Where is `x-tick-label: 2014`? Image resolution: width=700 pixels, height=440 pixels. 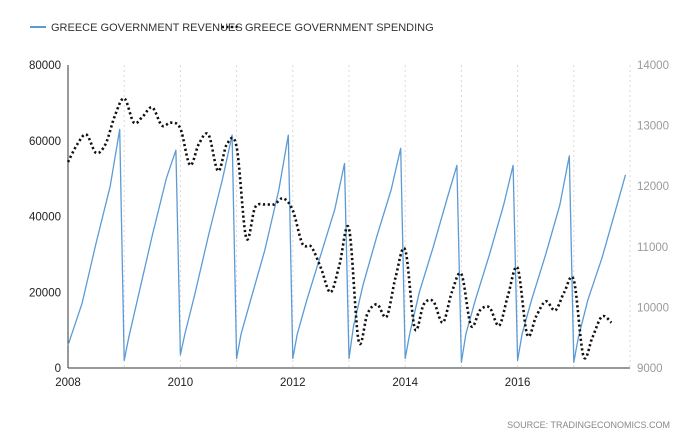 x-tick-label: 2014 is located at coordinates (405, 383).